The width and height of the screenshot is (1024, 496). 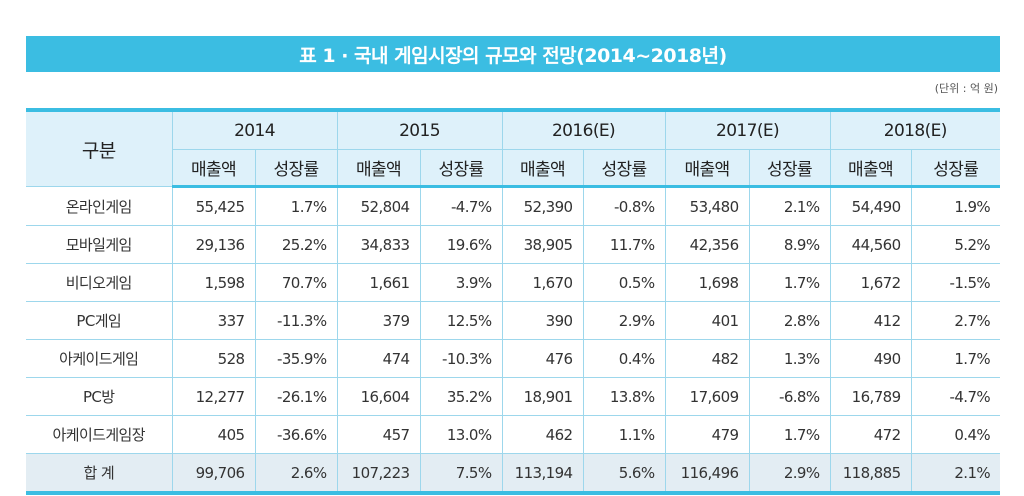 I want to click on growth-cell: 19.6%, so click(x=461, y=244).